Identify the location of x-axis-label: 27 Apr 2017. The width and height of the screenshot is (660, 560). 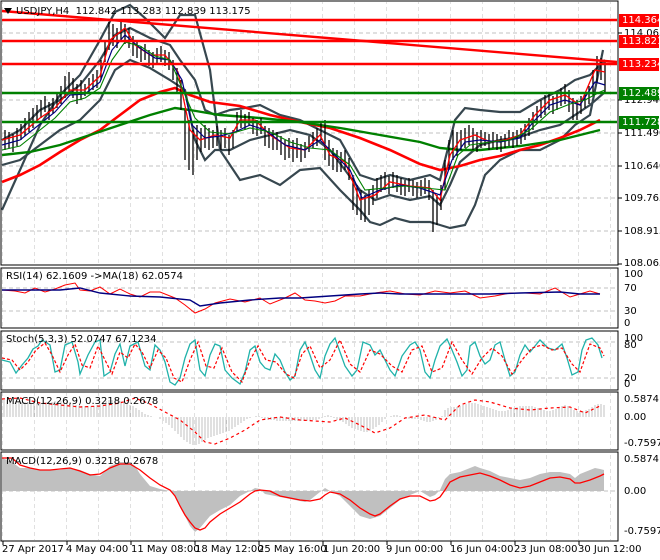
(33, 549).